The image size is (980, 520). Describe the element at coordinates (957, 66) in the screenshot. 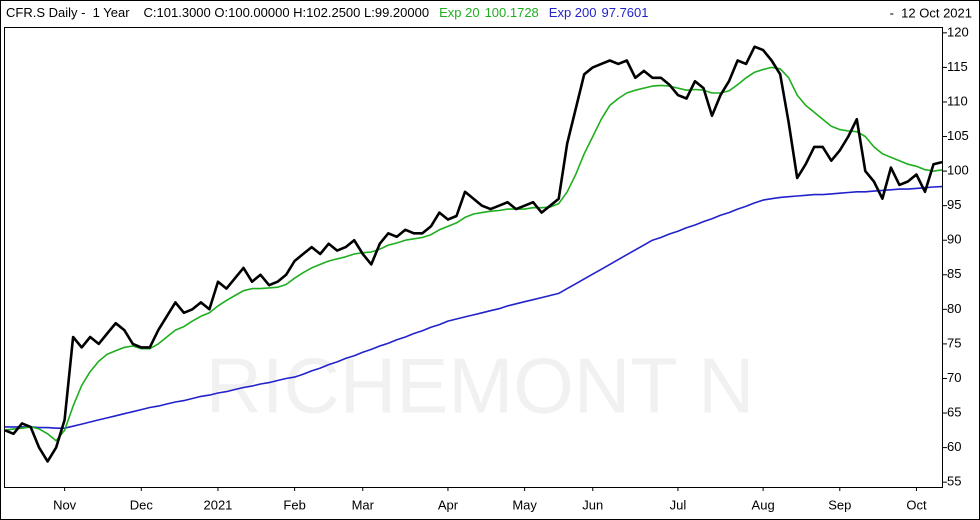

I see `y-tick-label: 115` at that location.